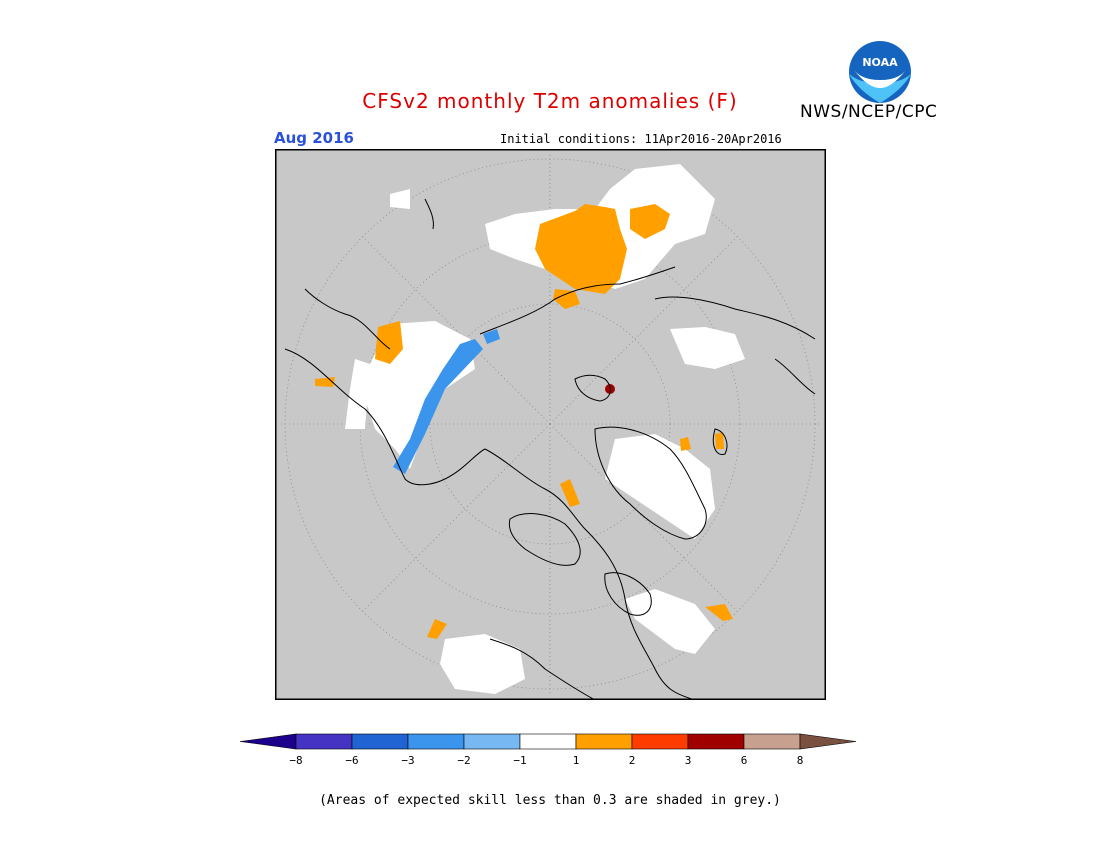 The image size is (1100, 850). Describe the element at coordinates (869, 112) in the screenshot. I see `organization-label: NWS/NCEP/CPC` at that location.